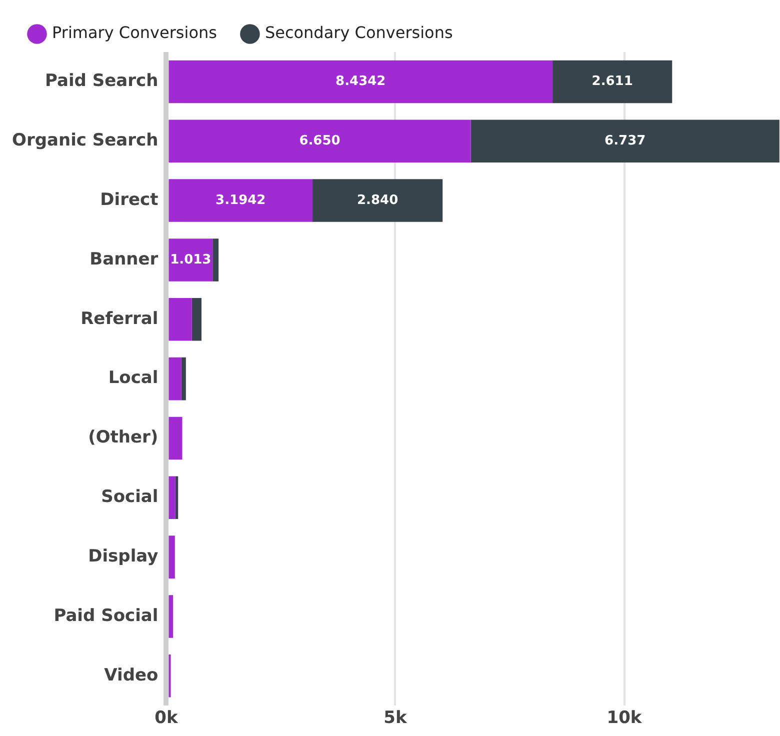  What do you see at coordinates (106, 616) in the screenshot?
I see `y-tick-label: Paid Social` at bounding box center [106, 616].